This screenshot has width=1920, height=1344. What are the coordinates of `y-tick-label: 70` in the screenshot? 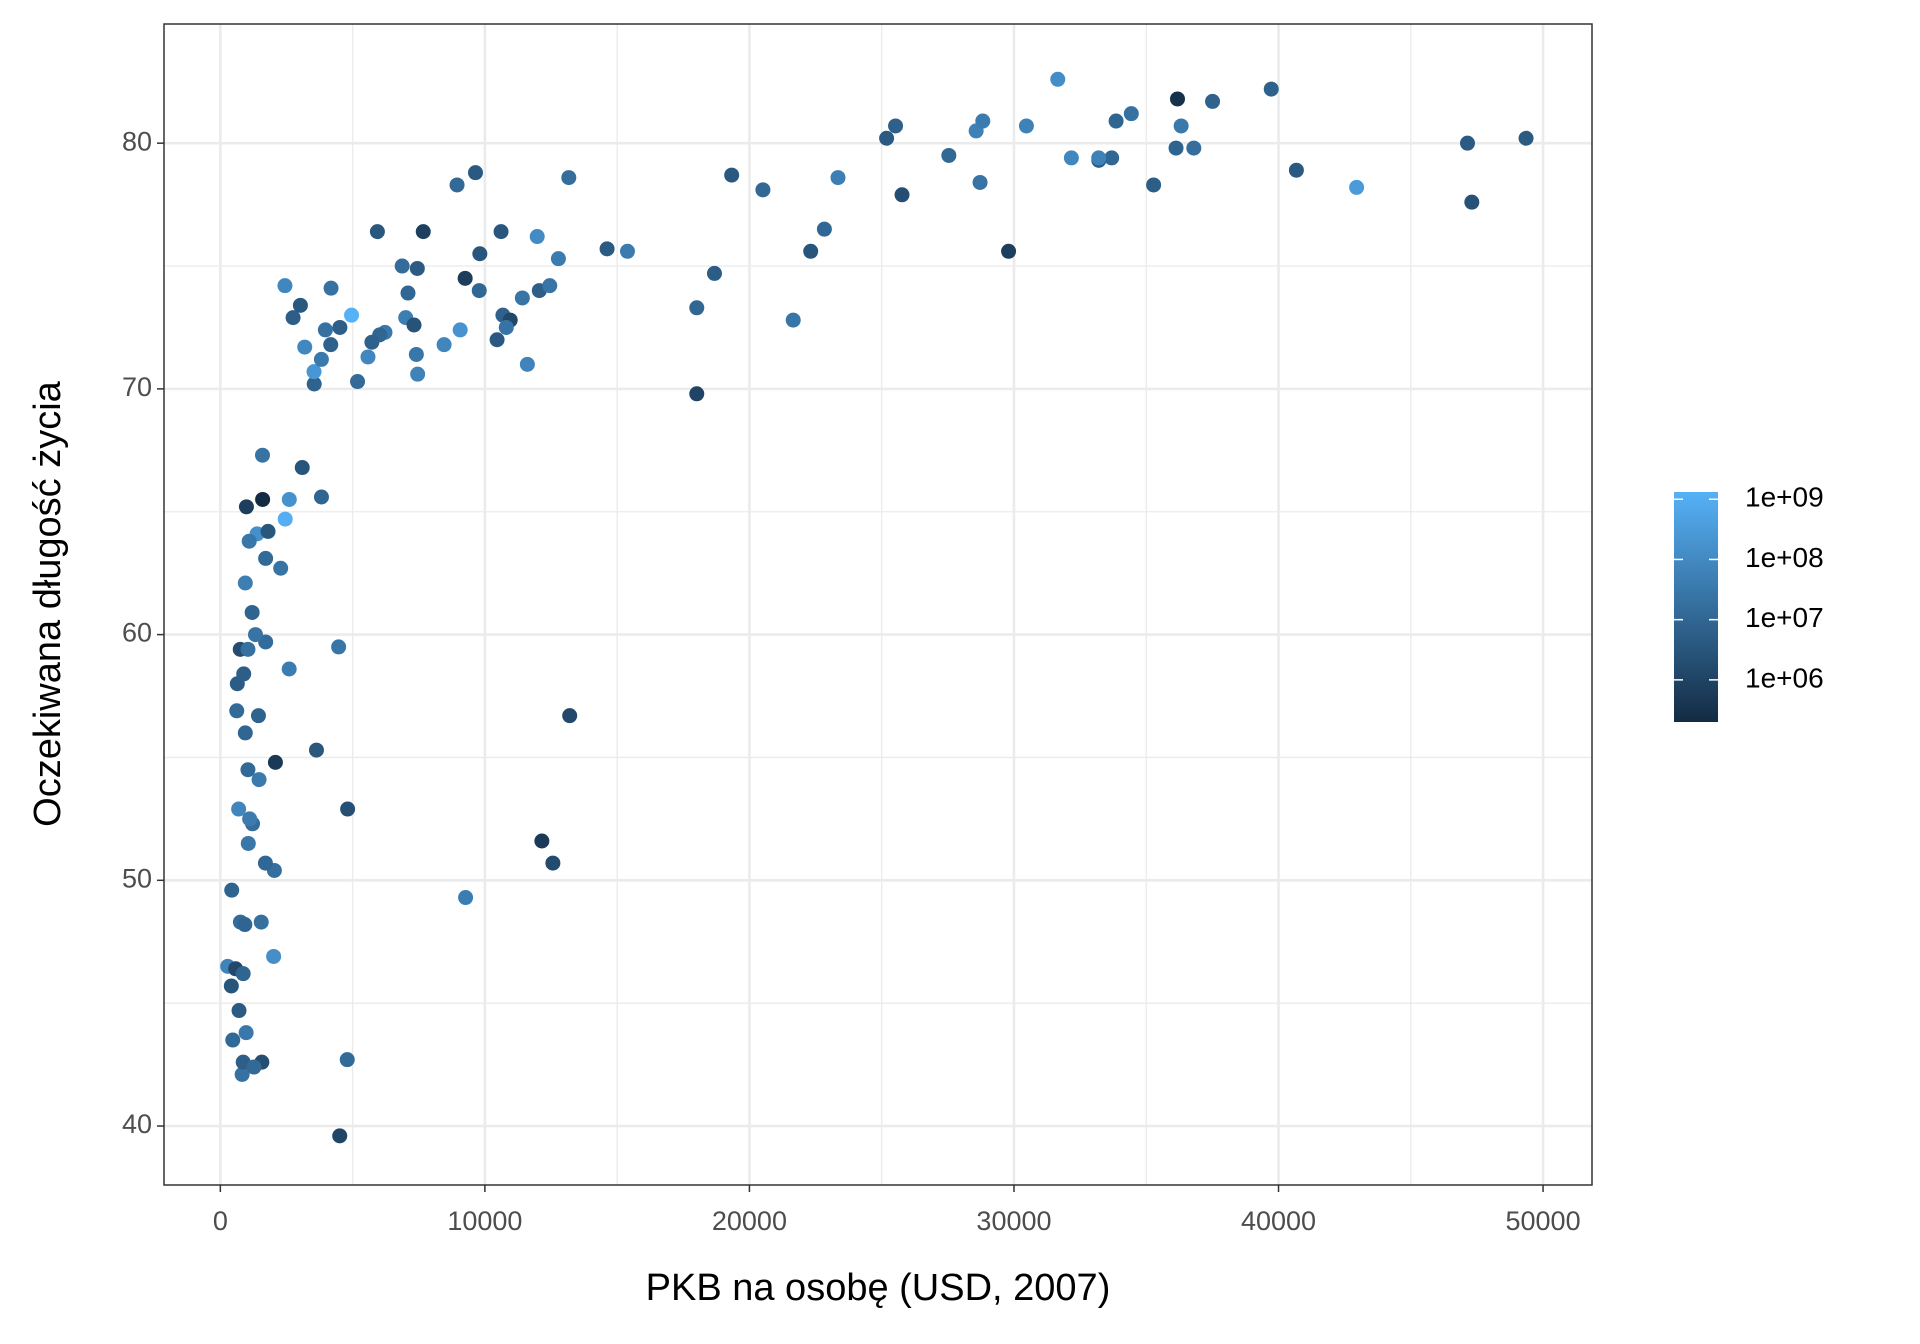 It's located at (137, 387).